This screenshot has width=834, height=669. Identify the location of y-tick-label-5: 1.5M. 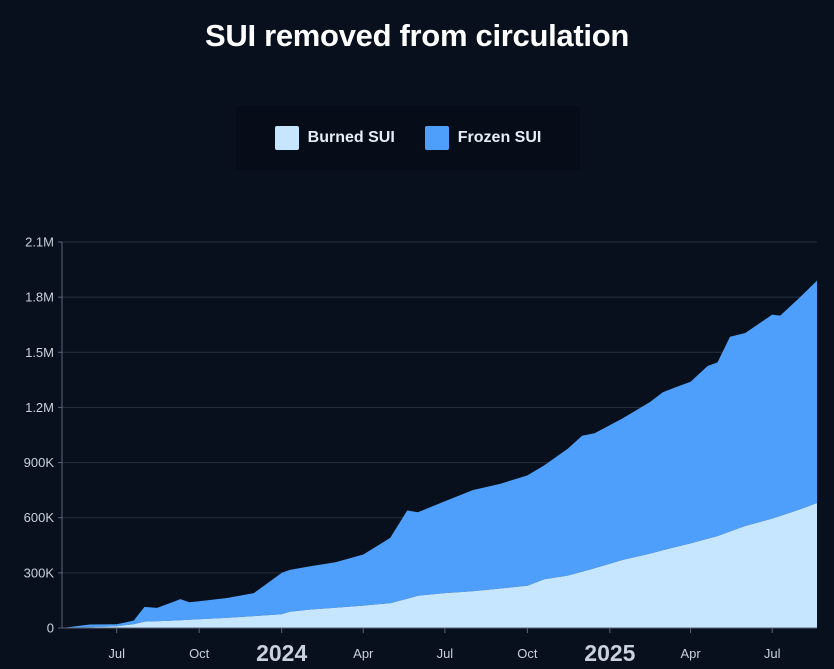
(39, 352).